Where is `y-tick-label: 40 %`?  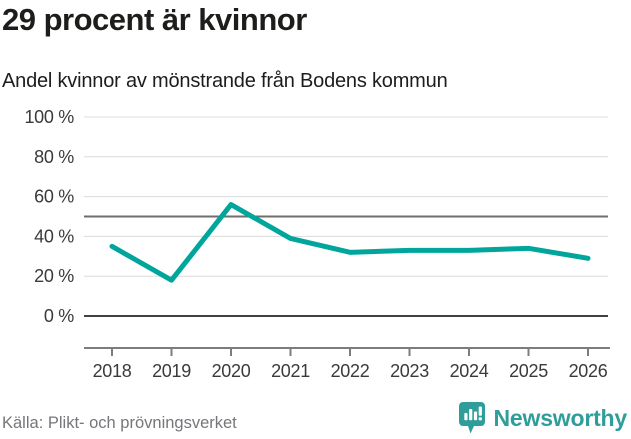 y-tick-label: 40 % is located at coordinates (54, 236).